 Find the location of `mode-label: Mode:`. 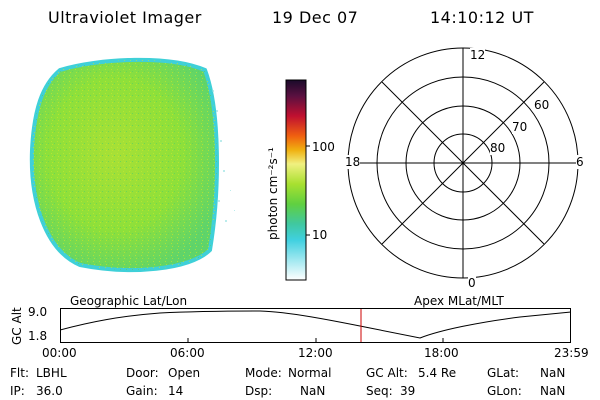

mode-label: Mode: is located at coordinates (263, 373).